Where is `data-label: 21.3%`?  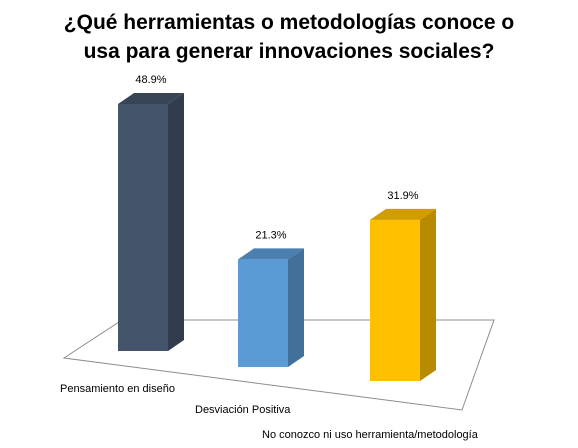
data-label: 21.3% is located at coordinates (270, 235).